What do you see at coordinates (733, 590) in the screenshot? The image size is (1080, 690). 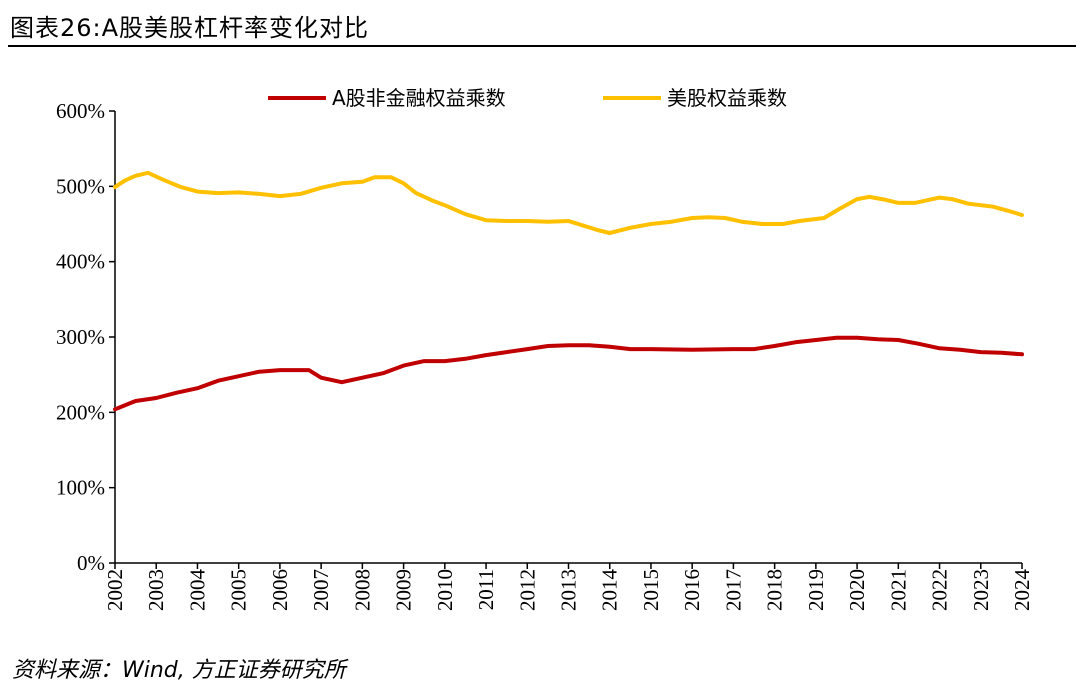 I see `x-tick-label: 2017` at bounding box center [733, 590].